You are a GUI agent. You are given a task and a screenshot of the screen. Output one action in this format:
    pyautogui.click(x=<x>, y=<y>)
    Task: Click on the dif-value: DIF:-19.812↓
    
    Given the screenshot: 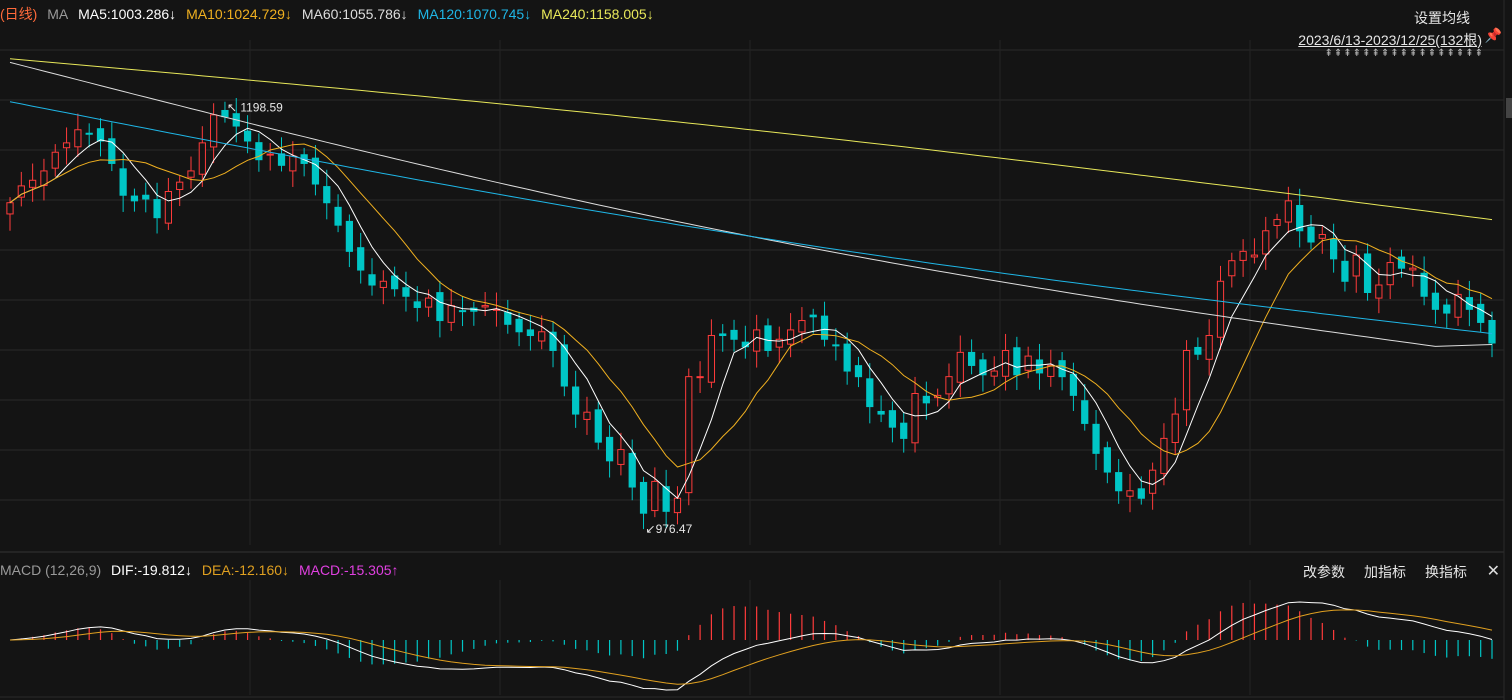 What is the action you would take?
    pyautogui.click(x=151, y=570)
    